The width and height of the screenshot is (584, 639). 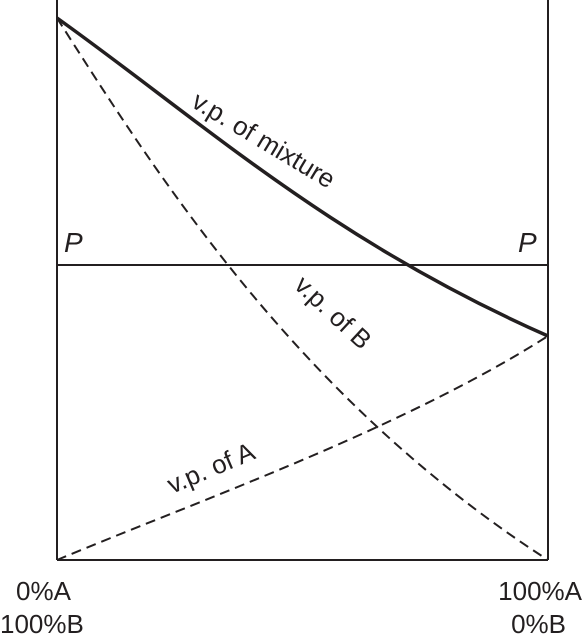 What do you see at coordinates (540, 591) in the screenshot?
I see `right-top-composition-label: 100%A` at bounding box center [540, 591].